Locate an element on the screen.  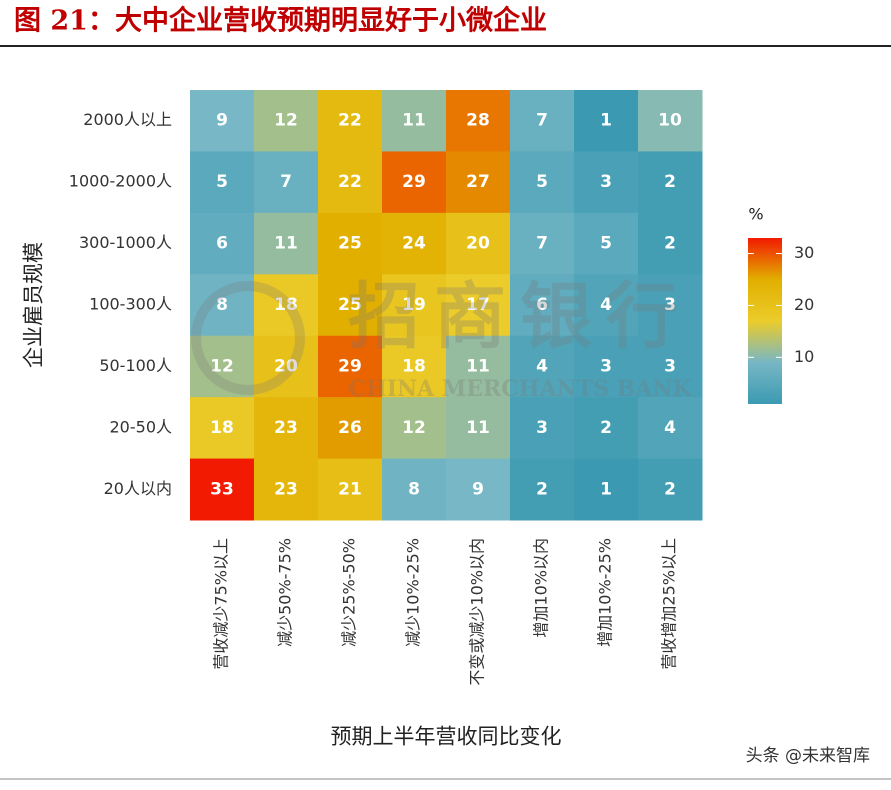
colorbar-tick-label: 10 is located at coordinates (804, 356).